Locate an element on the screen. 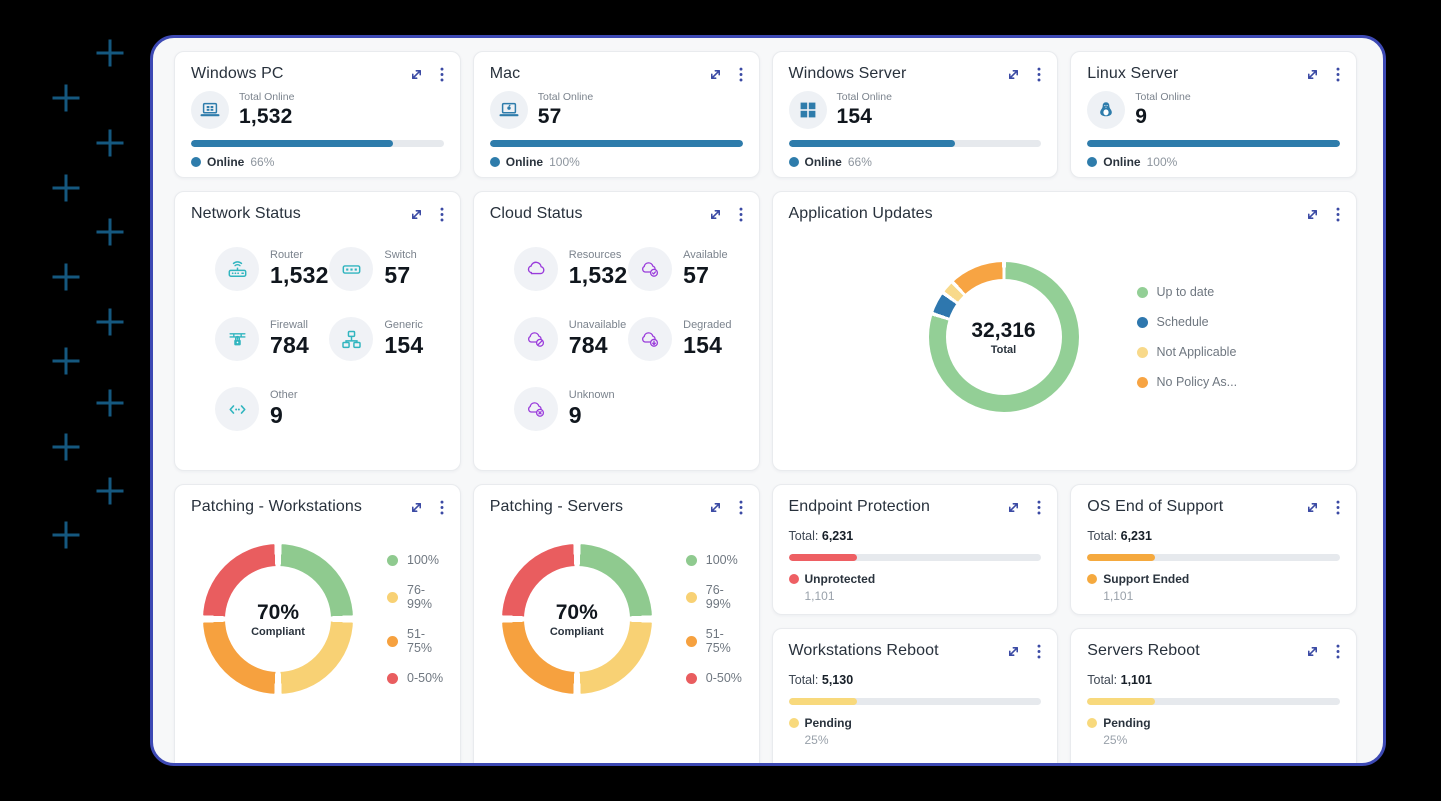 The width and height of the screenshot is (1441, 801). status-label: Support Ended is located at coordinates (1146, 579).